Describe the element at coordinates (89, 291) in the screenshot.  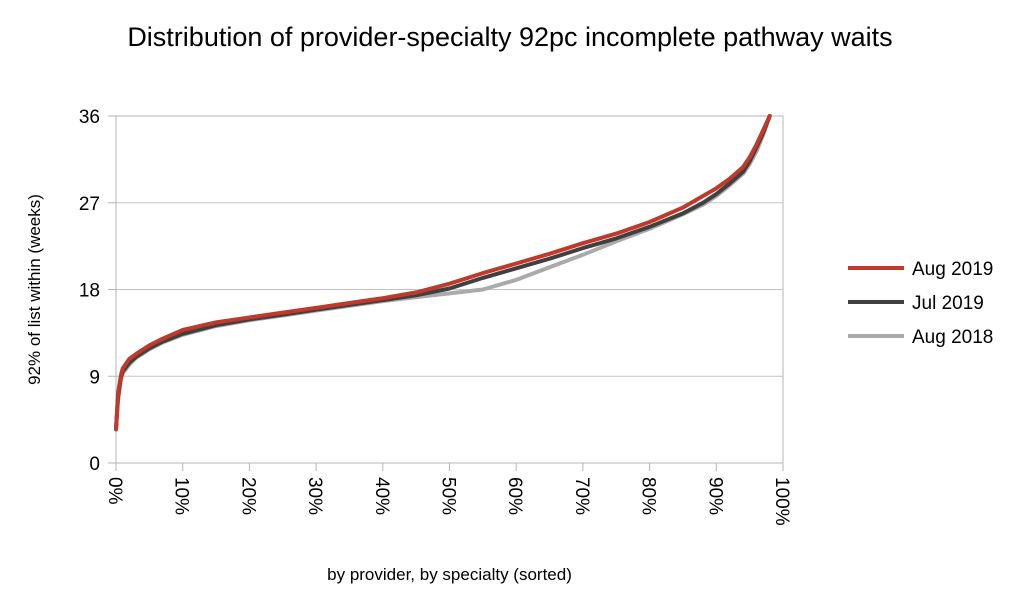
I see `y-tick-label: 18` at that location.